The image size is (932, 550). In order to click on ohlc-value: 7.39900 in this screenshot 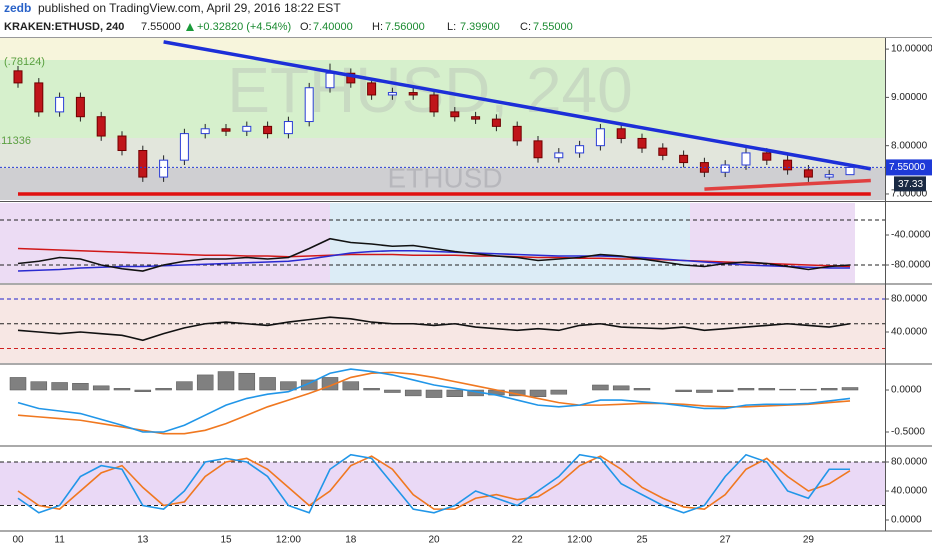, I will do `click(480, 27)`.